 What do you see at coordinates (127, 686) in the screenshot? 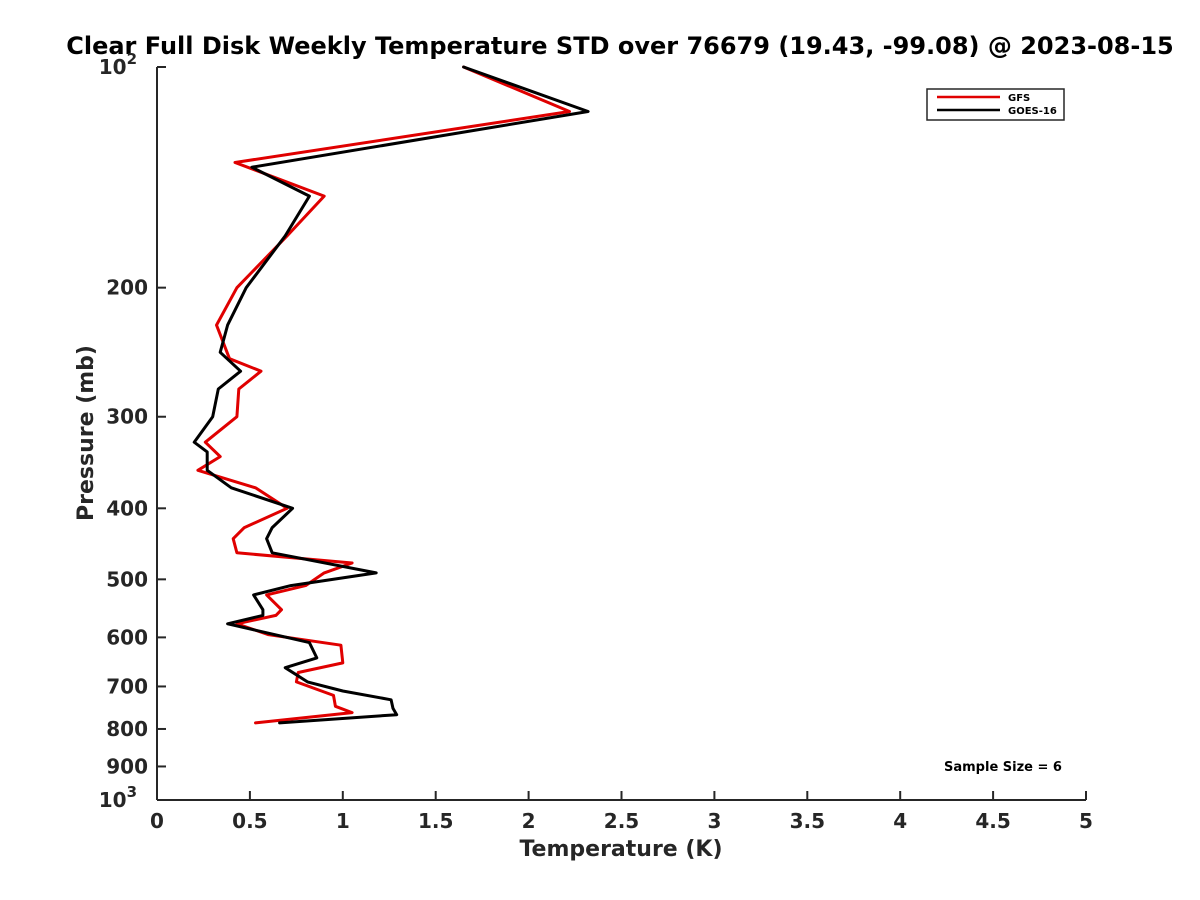
I see `y-tick-label: 700` at bounding box center [127, 686].